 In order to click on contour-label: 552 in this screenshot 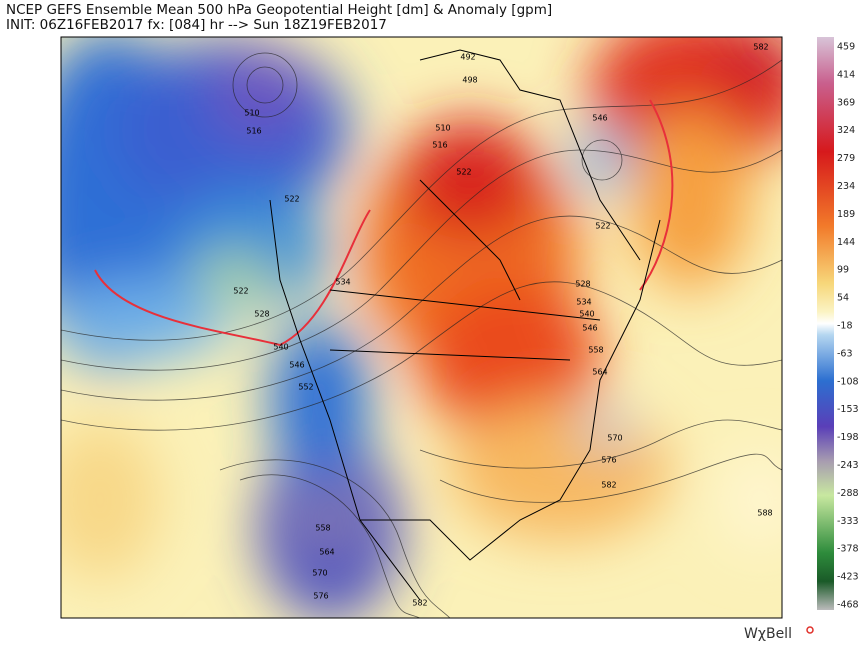, I will do `click(305, 387)`.